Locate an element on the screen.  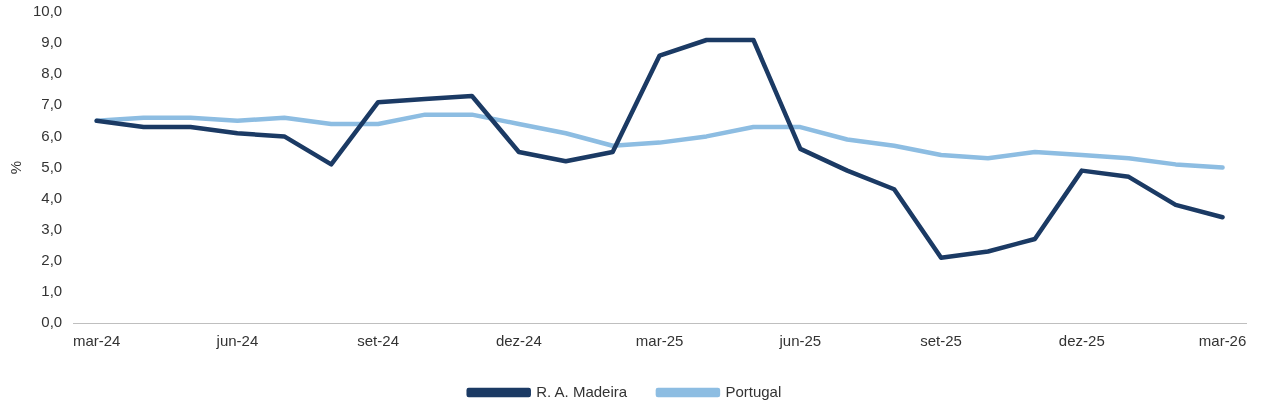
x-tick-label: set-24 is located at coordinates (378, 341).